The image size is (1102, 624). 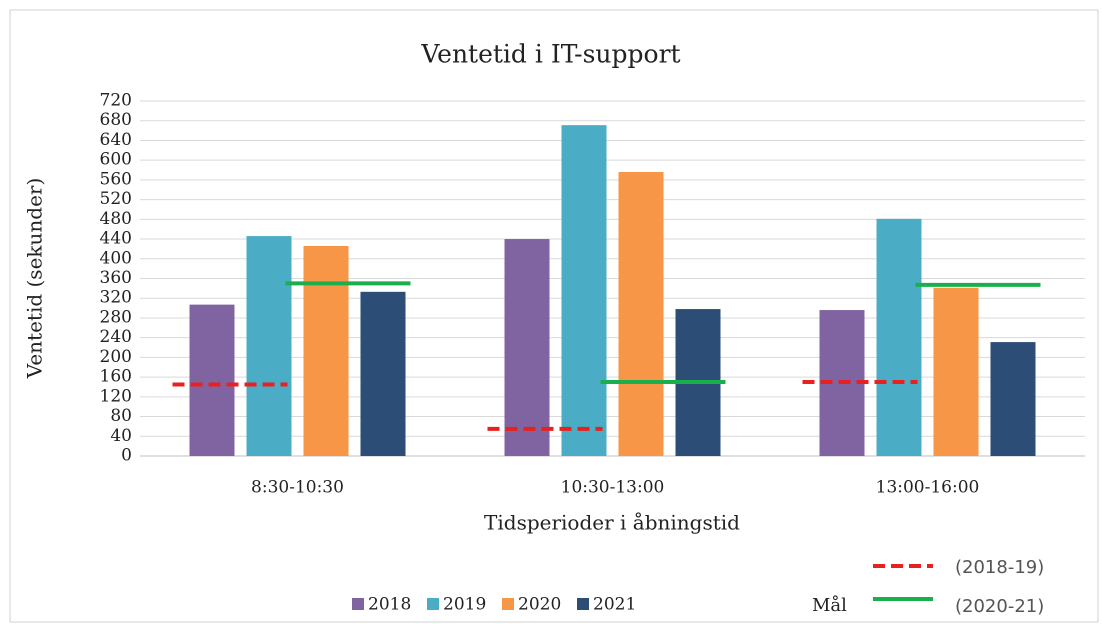 What do you see at coordinates (116, 101) in the screenshot?
I see `y-tick-label: 720` at bounding box center [116, 101].